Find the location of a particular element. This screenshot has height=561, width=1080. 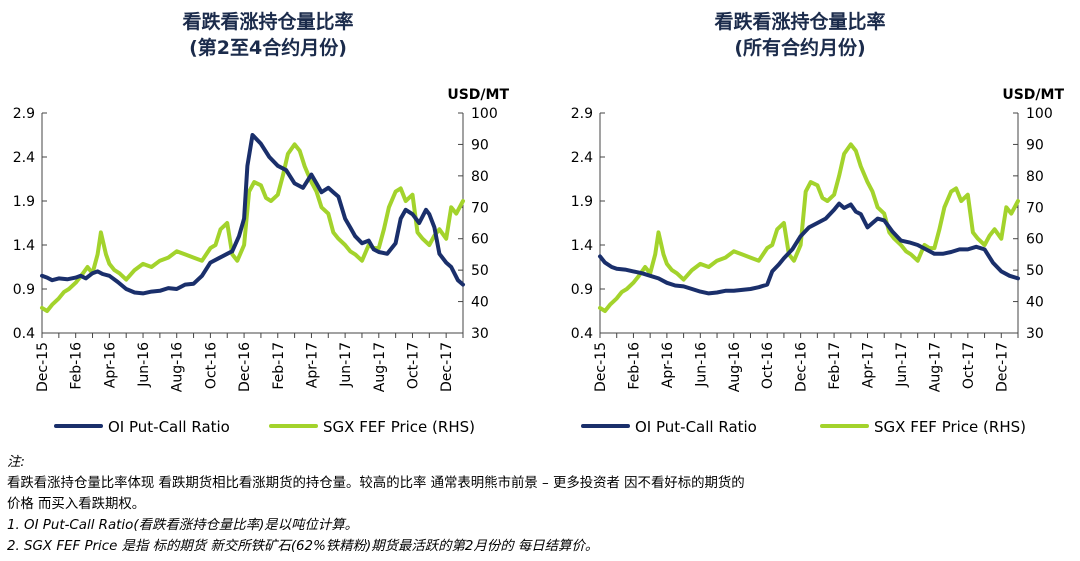

chart2-legend-label-put-call: OI Put-Call Ratio is located at coordinates (696, 427).